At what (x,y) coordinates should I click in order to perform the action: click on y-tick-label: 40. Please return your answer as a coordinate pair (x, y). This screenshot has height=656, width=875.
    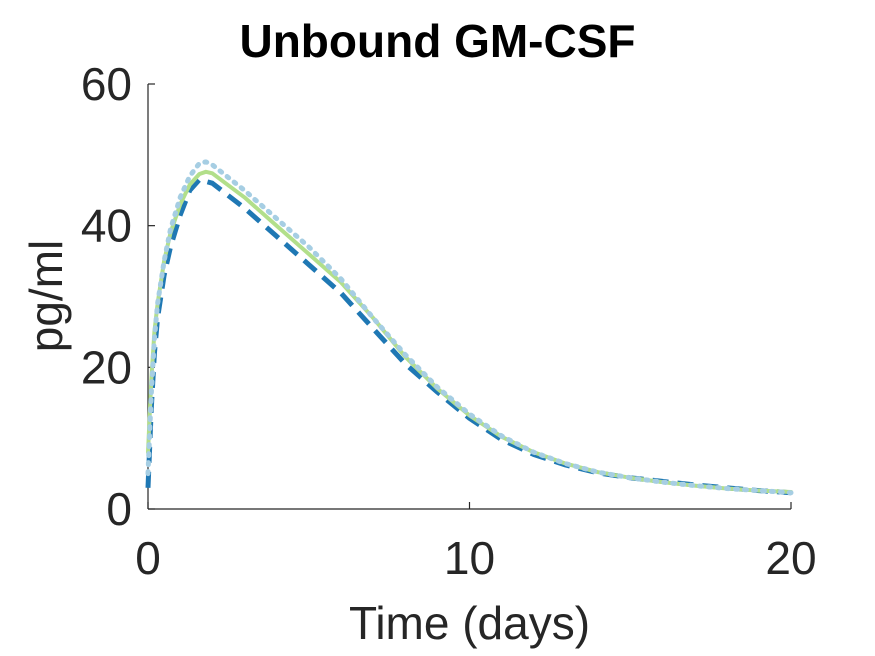
    Looking at the image, I should click on (106, 226).